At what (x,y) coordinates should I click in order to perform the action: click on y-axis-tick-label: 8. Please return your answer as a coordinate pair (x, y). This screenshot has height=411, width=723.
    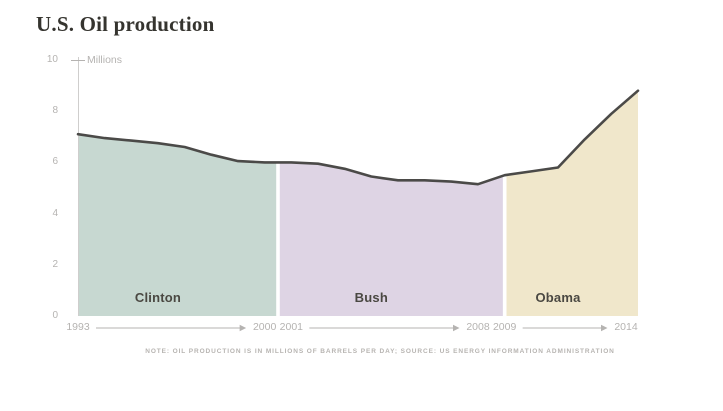
    Looking at the image, I should click on (55, 111).